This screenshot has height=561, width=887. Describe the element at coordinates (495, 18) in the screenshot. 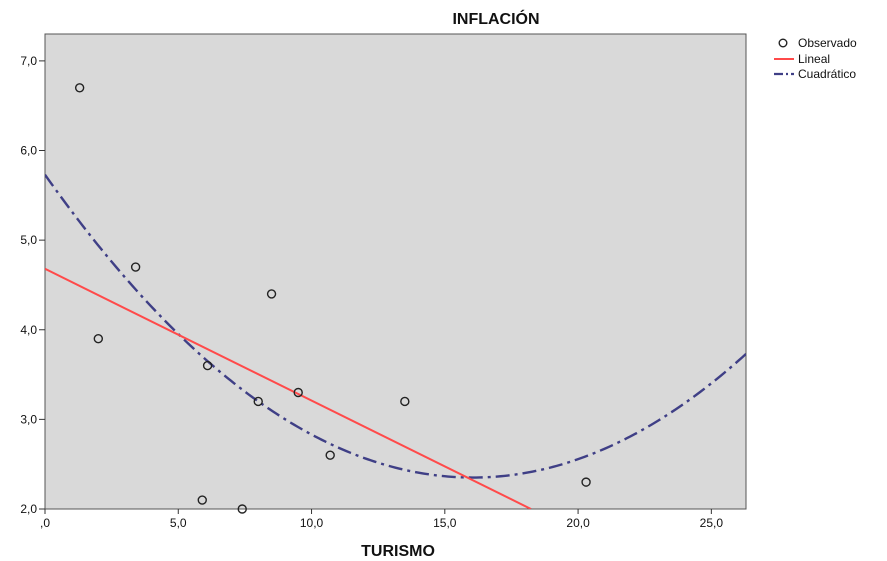

I see `y-axis-title: INFLACIÓN` at that location.